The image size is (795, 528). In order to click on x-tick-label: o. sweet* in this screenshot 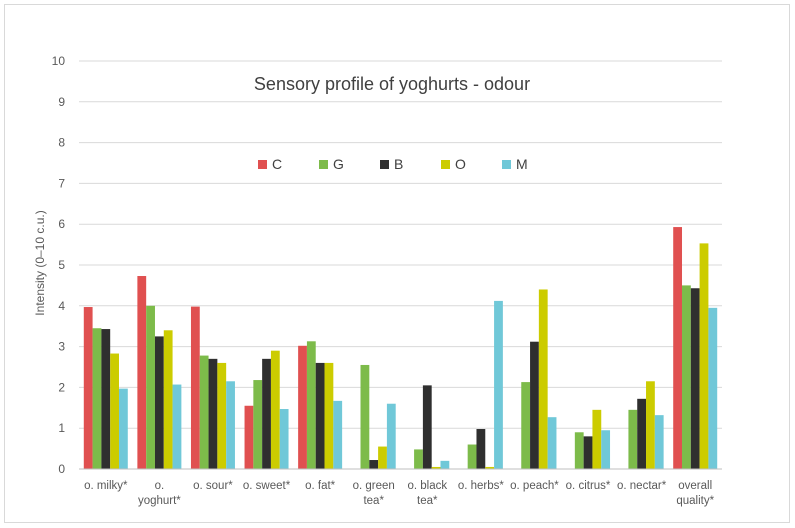, I will do `click(267, 486)`.